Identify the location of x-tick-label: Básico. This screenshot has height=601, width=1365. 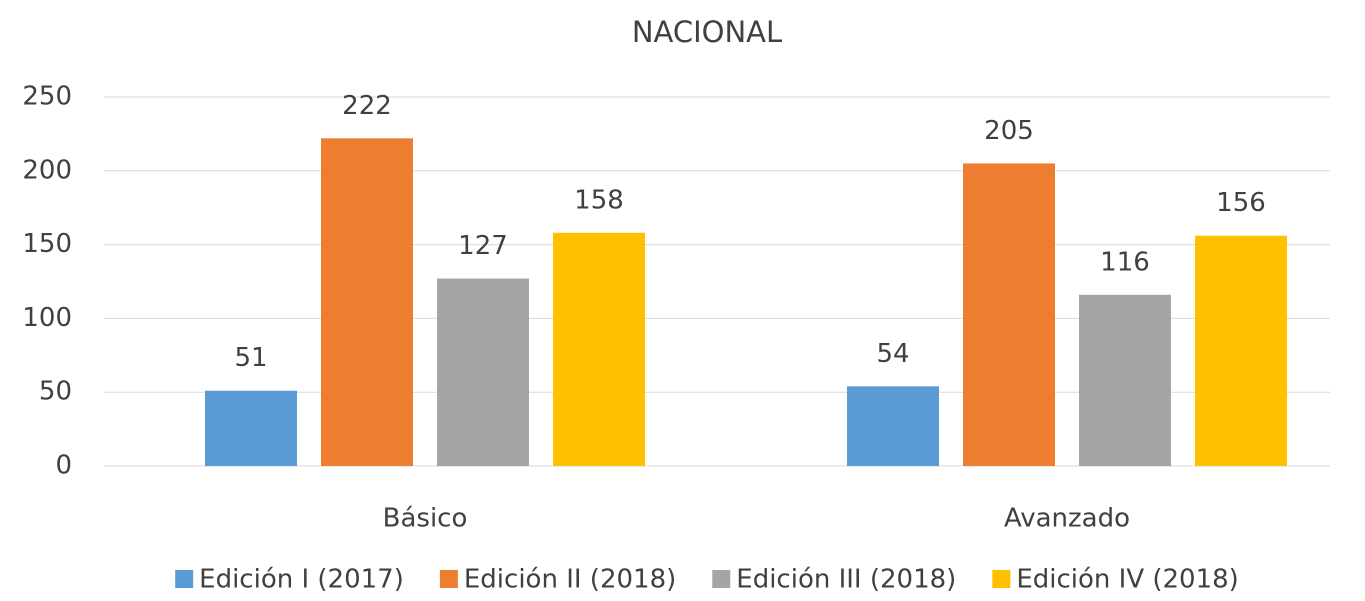
(425, 519).